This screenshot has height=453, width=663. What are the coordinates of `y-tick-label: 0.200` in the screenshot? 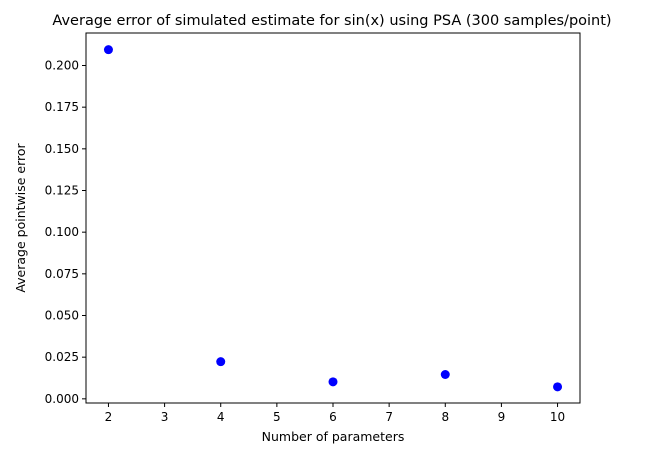 It's located at (62, 66).